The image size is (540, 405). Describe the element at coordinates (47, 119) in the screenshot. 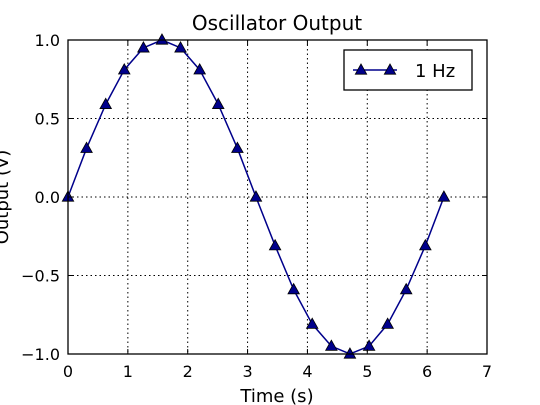

I see `y-tick-label: 0.5` at that location.